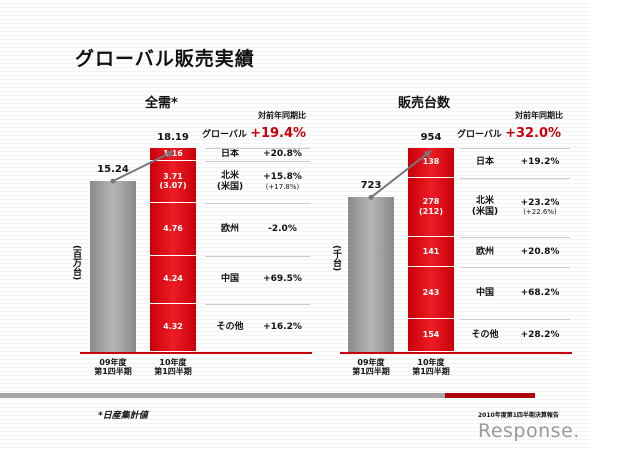 The width and height of the screenshot is (640, 450). What do you see at coordinates (123, 416) in the screenshot?
I see `footnote: *日産集計値` at bounding box center [123, 416].